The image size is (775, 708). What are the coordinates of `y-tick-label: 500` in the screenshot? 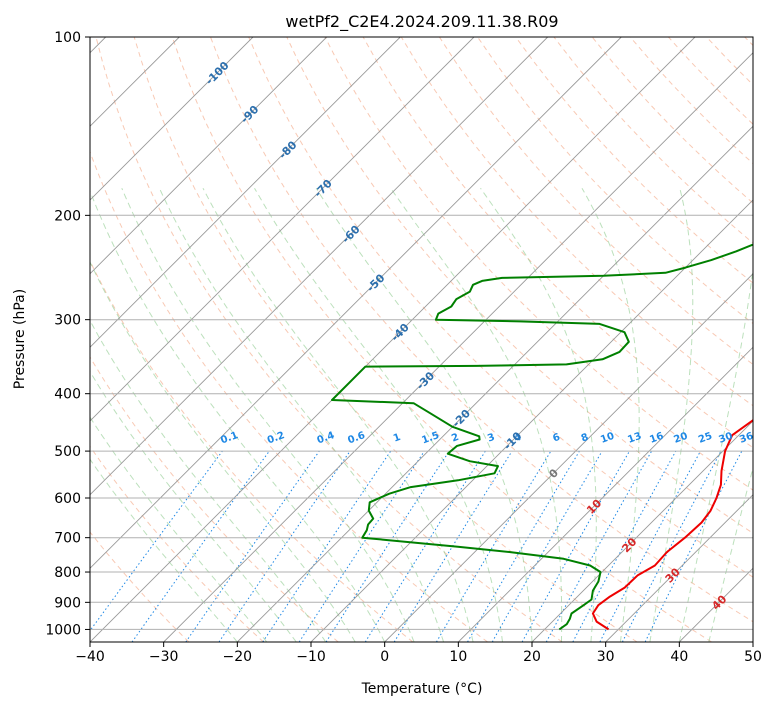 It's located at (67, 452).